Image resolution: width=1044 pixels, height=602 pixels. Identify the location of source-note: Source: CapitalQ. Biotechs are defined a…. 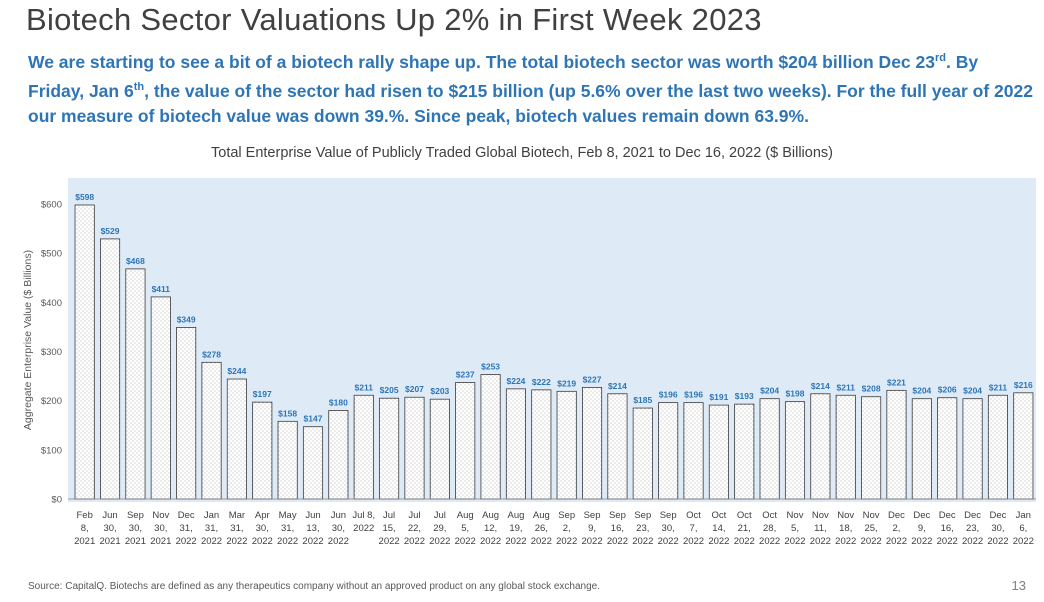
(314, 586).